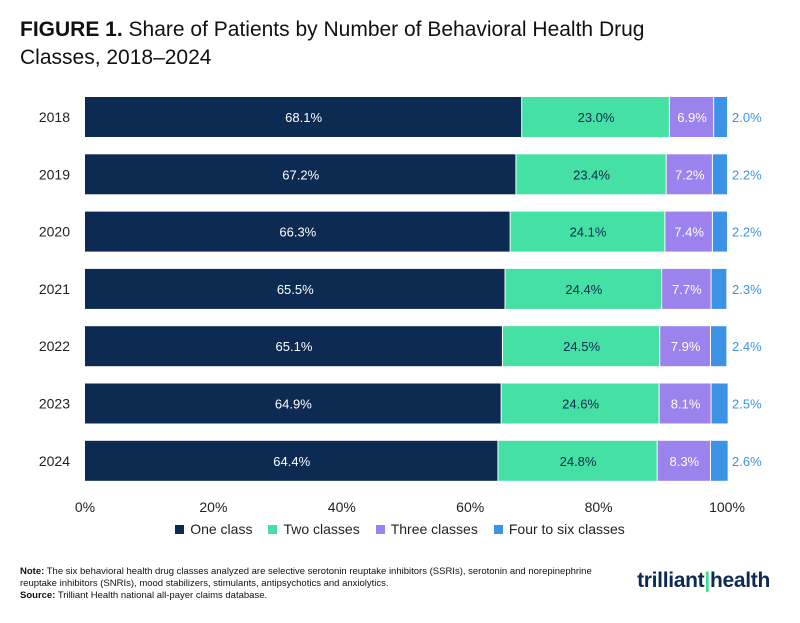 This screenshot has height=623, width=800. Describe the element at coordinates (599, 507) in the screenshot. I see `x-tick-label: 80%` at that location.